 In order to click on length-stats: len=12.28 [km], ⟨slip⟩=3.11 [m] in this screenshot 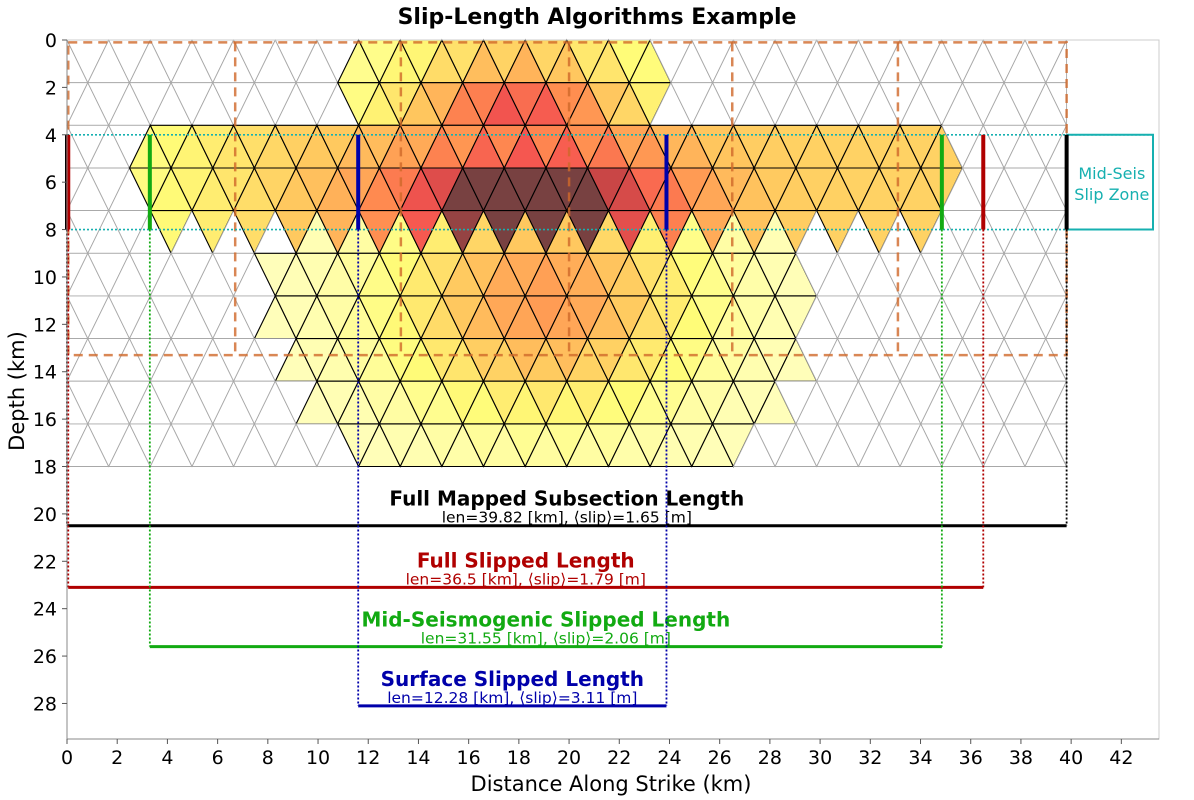, I will do `click(512, 698)`.